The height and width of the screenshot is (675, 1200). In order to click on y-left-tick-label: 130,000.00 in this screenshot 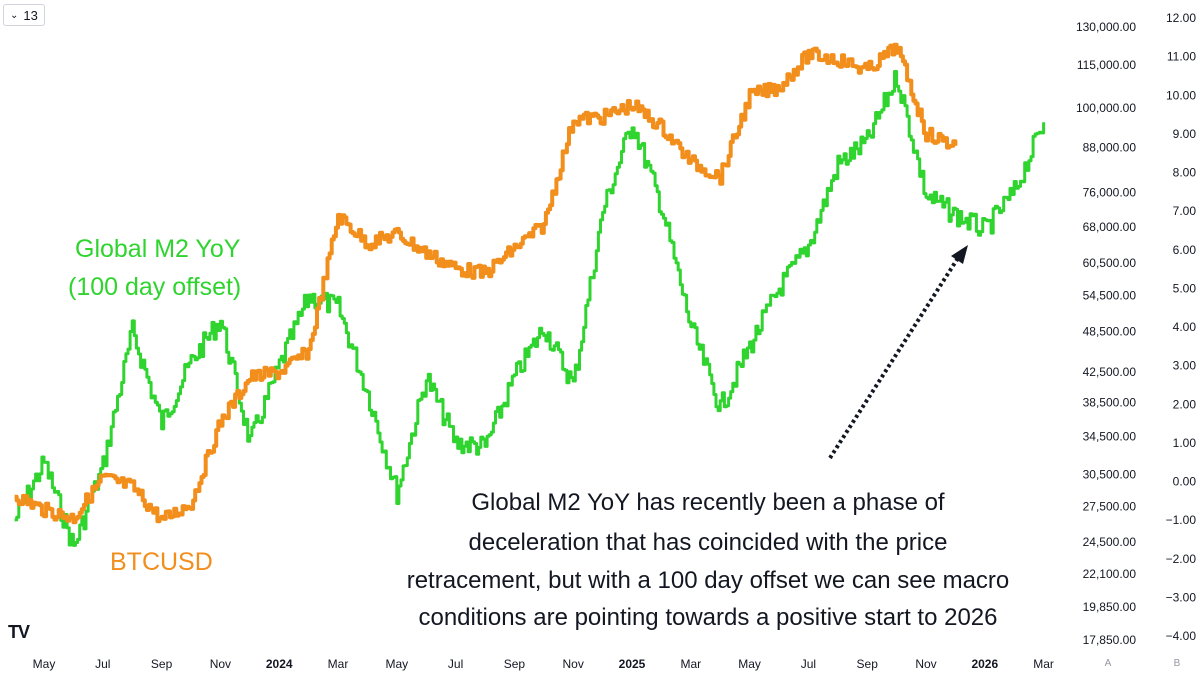, I will do `click(1106, 27)`.